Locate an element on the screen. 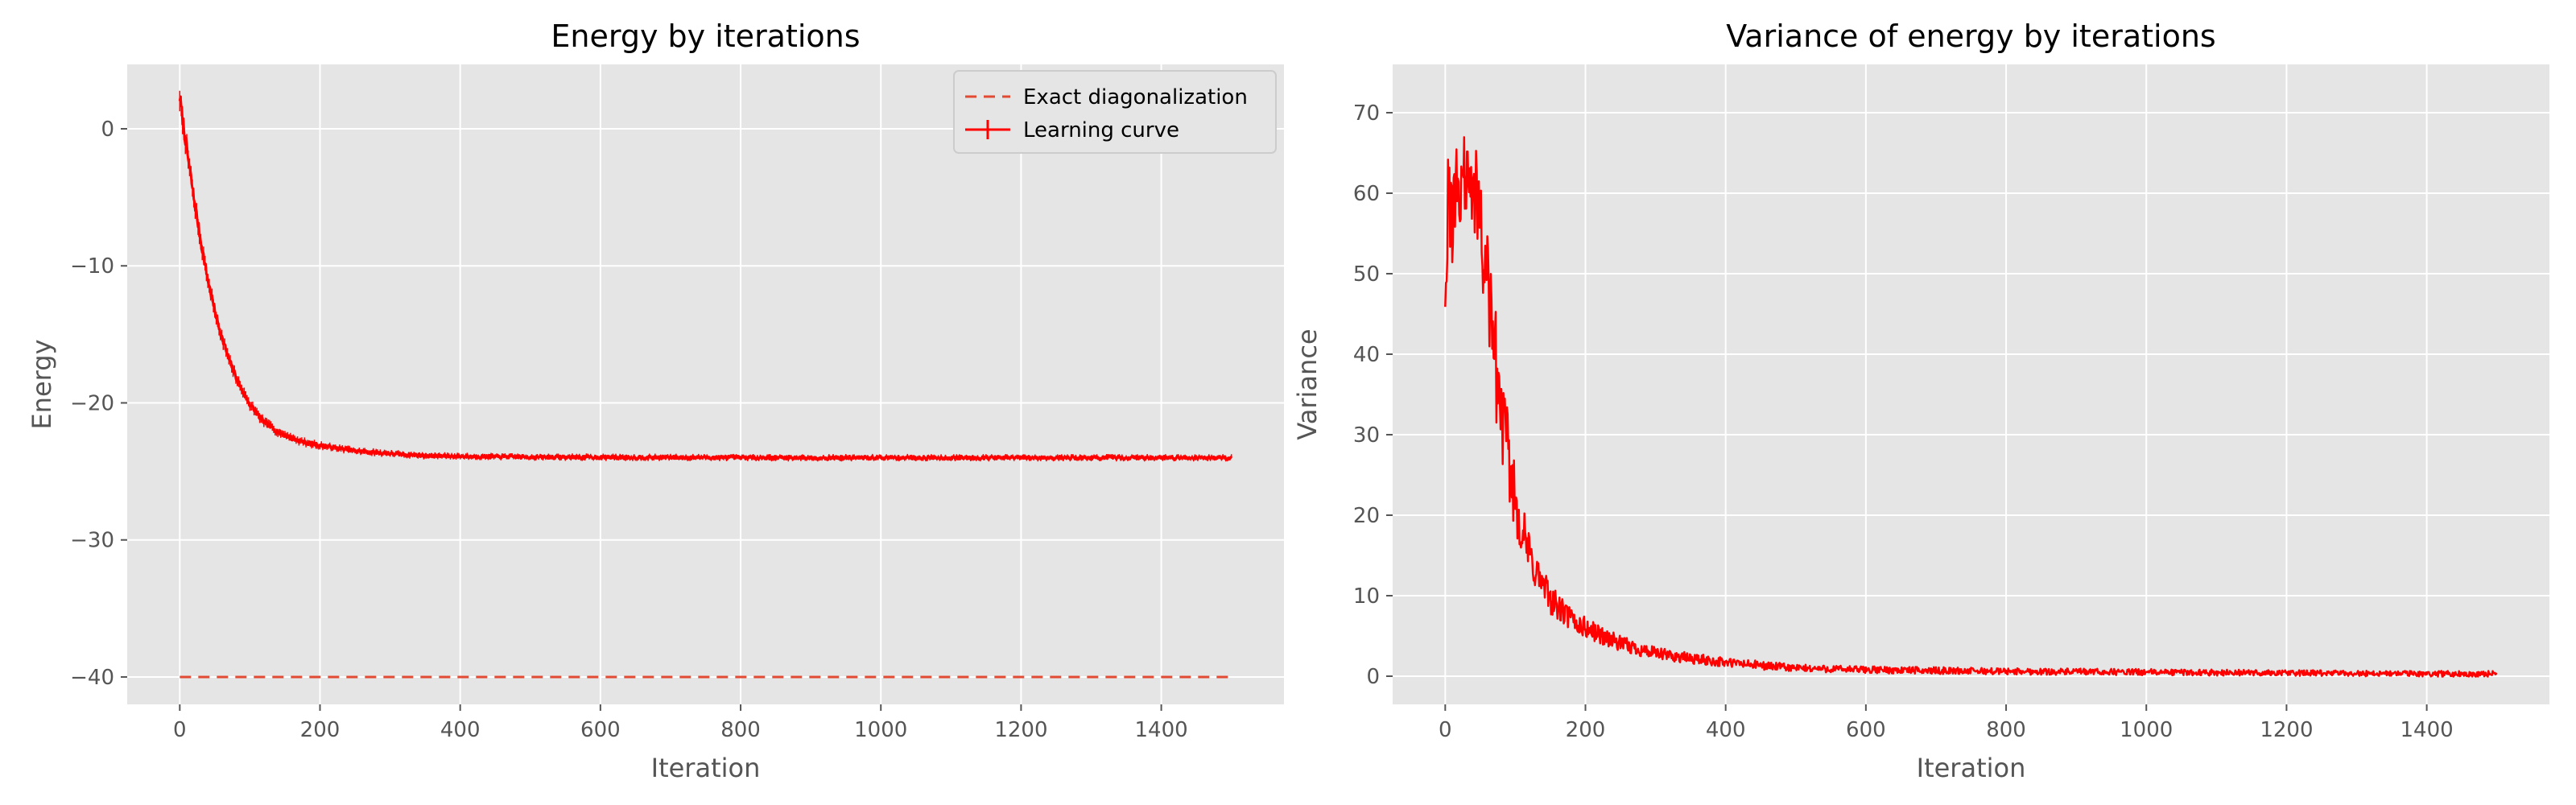 The image size is (2576, 805). y-tick-label: 70 is located at coordinates (1366, 113).